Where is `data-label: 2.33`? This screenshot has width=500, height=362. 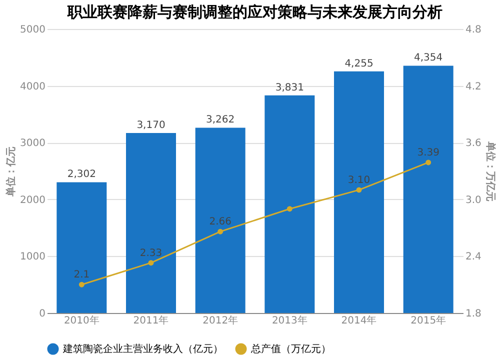
data-label: 2.33 is located at coordinates (151, 253).